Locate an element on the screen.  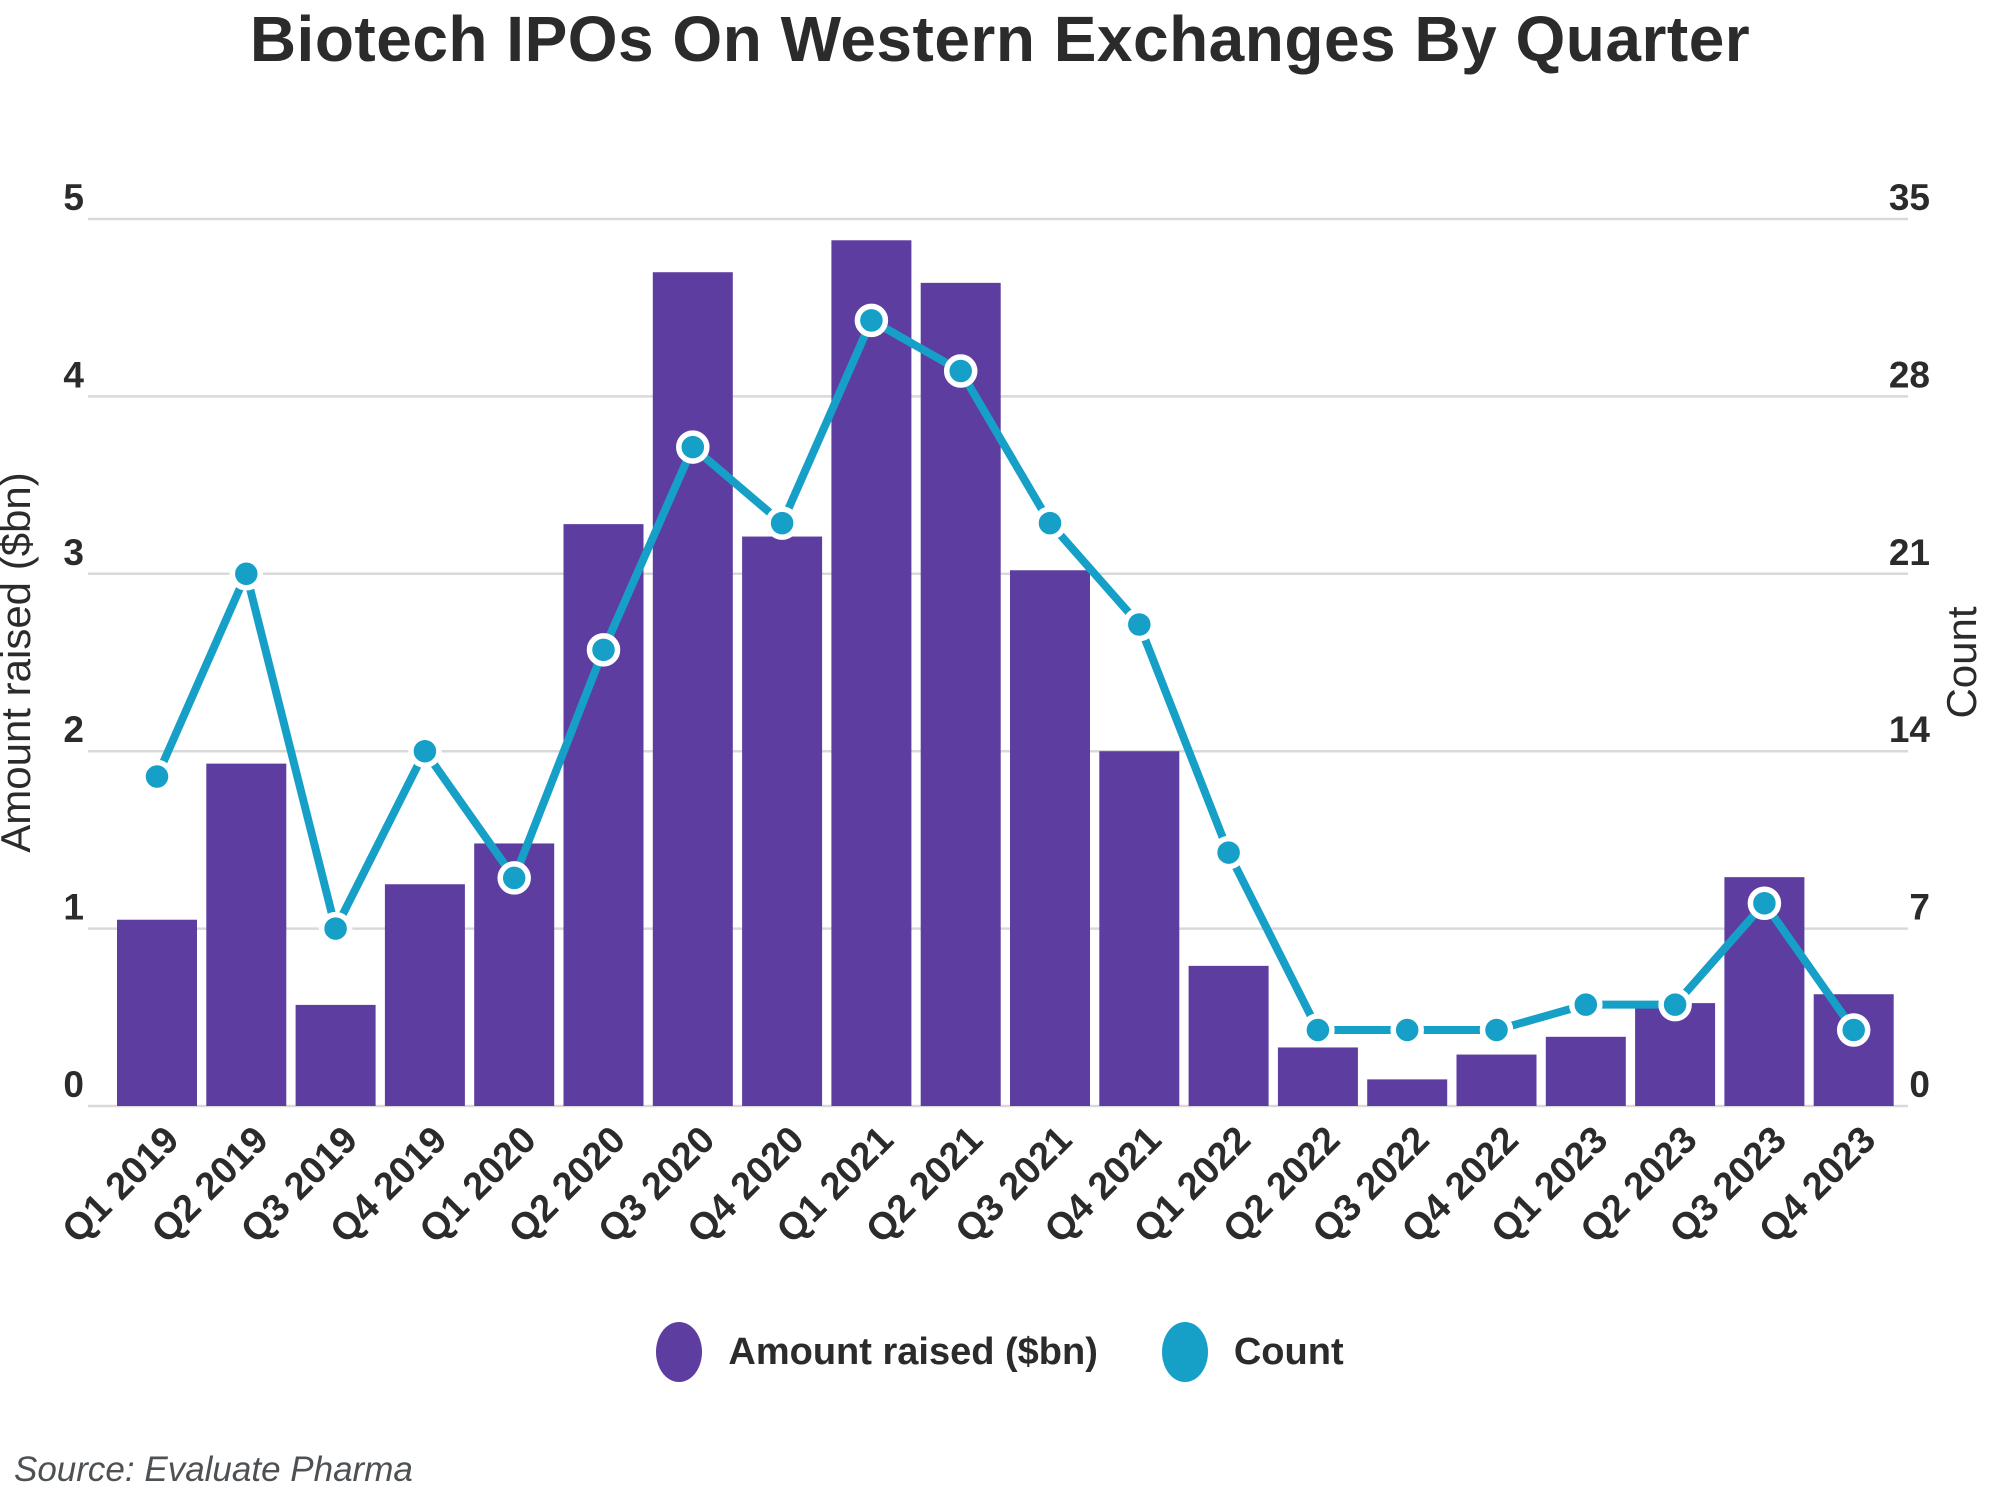
y-axis-label-left: 5 is located at coordinates (73, 197).